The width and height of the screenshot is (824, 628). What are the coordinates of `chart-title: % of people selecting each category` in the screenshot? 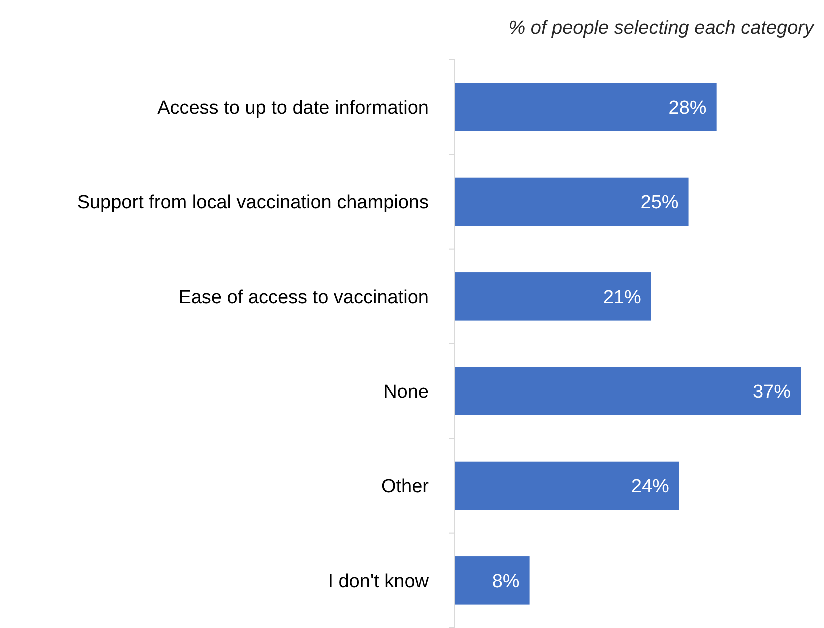 It's located at (662, 28).